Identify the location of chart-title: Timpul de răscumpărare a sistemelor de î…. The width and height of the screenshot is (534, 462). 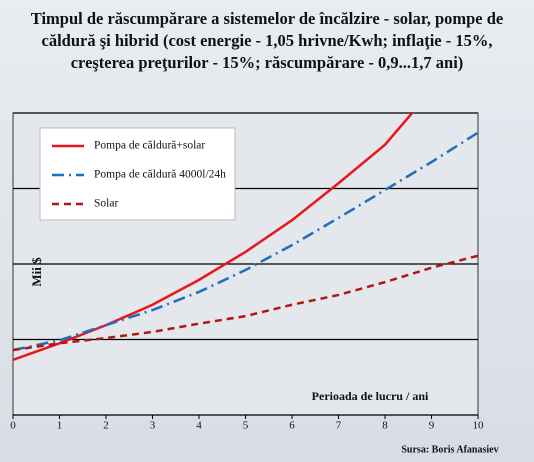
(267, 18).